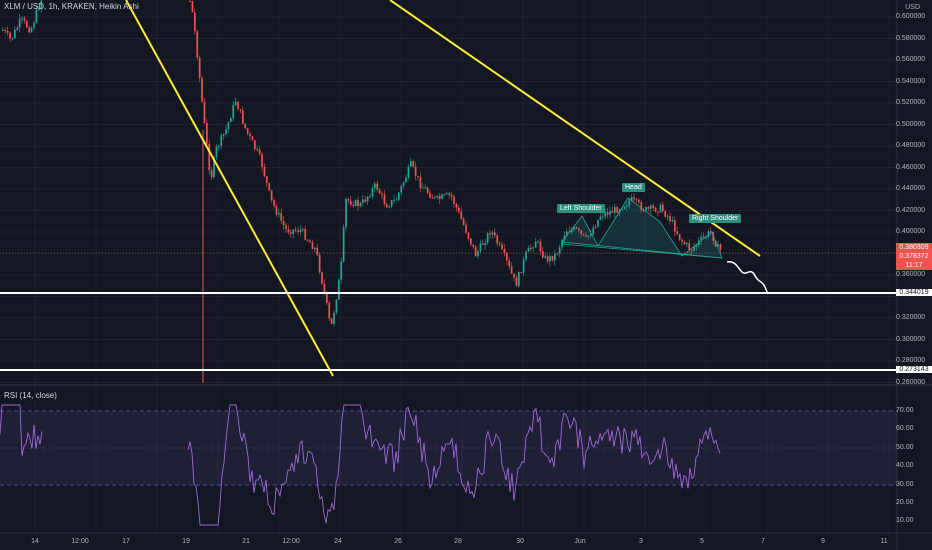 This screenshot has width=932, height=550. Describe the element at coordinates (747, 277) in the screenshot. I see `projection-path` at that location.